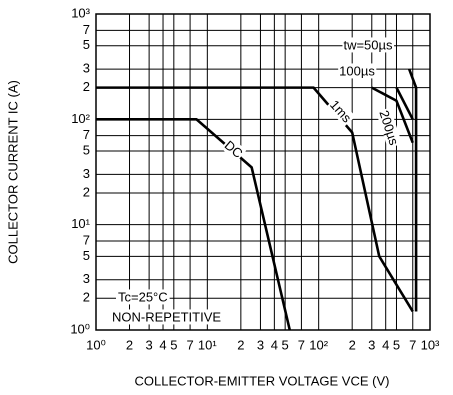 This screenshot has height=395, width=453. What do you see at coordinates (96, 344) in the screenshot?
I see `x-tick-label: 10⁰` at bounding box center [96, 344].